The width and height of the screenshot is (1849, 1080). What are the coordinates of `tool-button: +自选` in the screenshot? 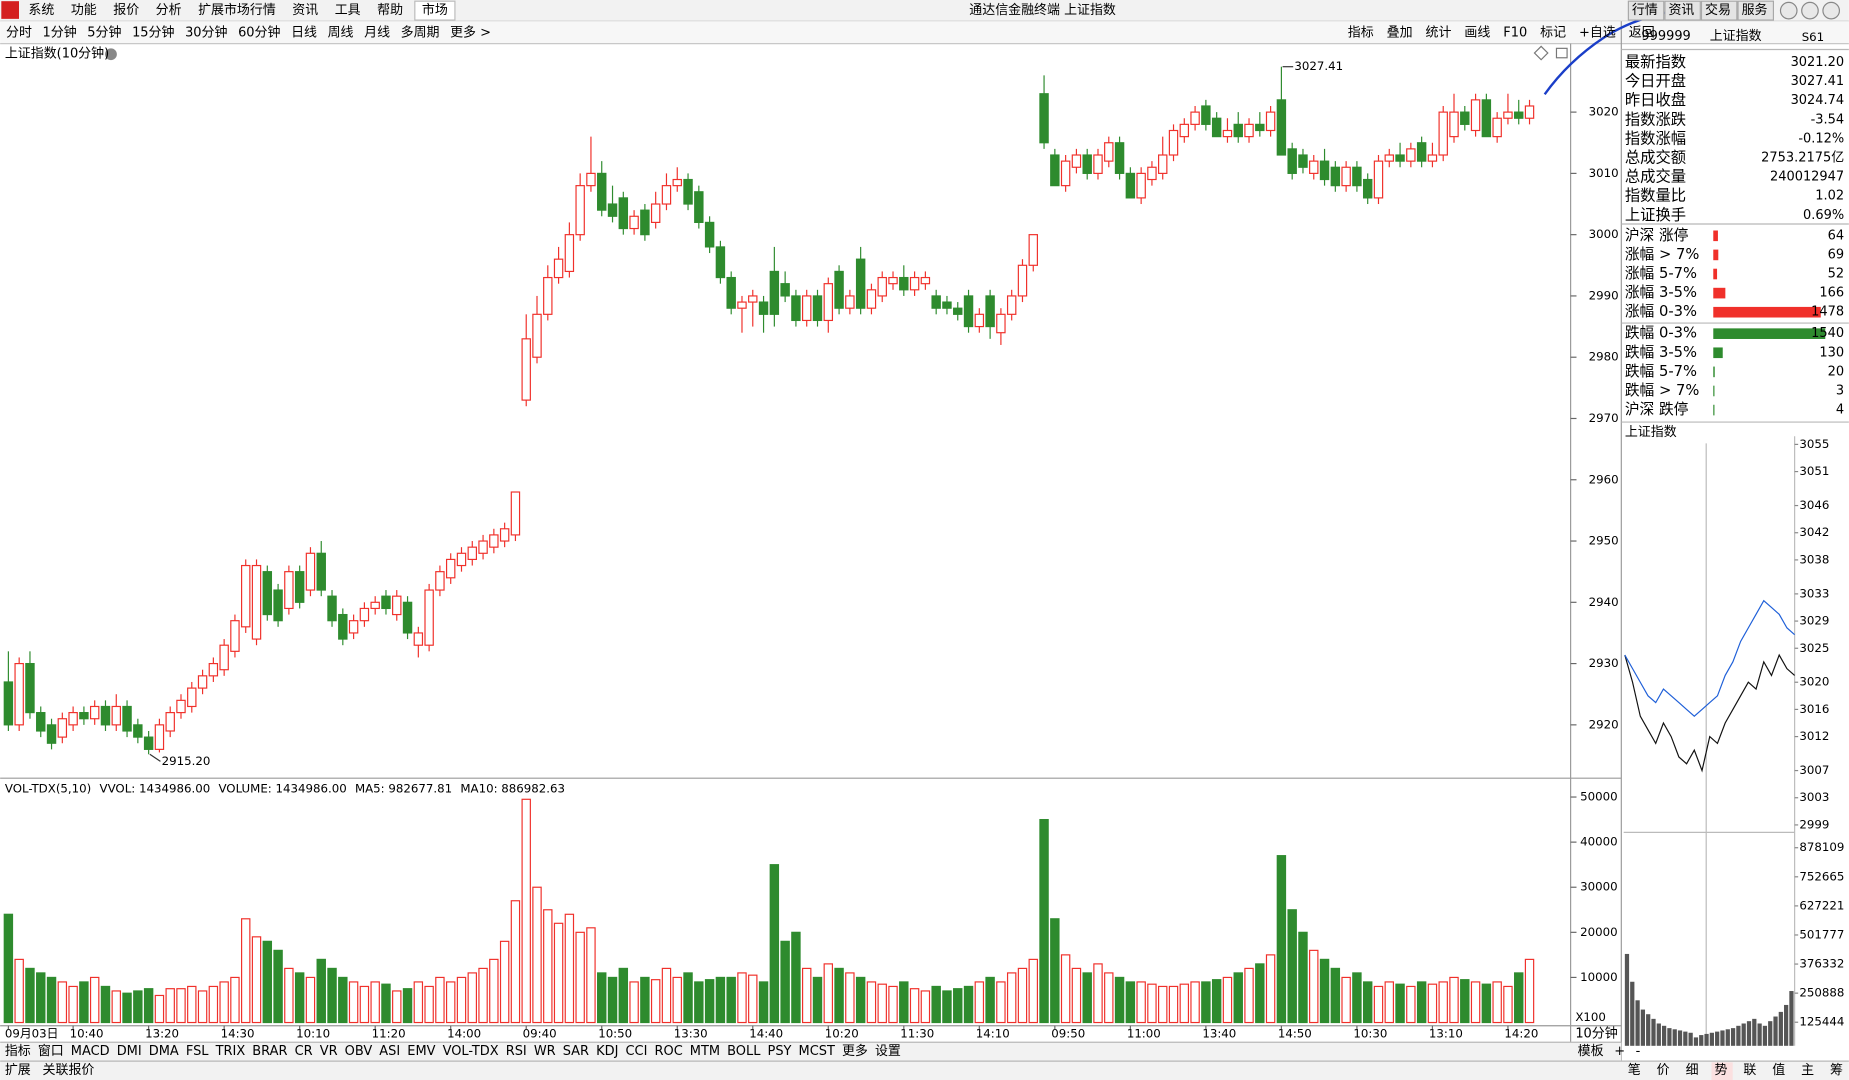 It's located at (1597, 33).